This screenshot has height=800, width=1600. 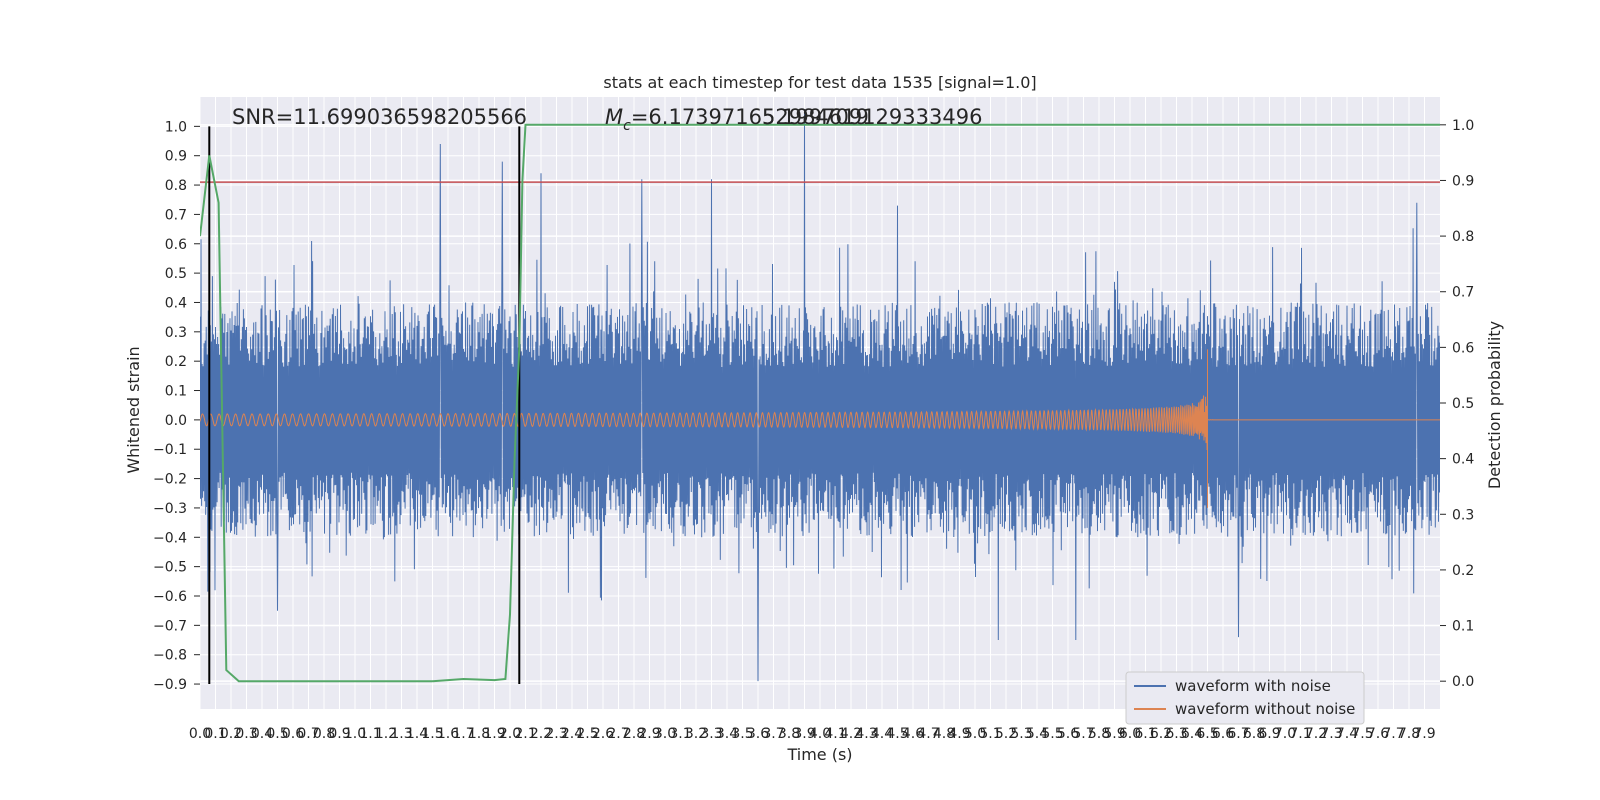 What do you see at coordinates (1463, 515) in the screenshot?
I see `y2-tick-label: 0.3` at bounding box center [1463, 515].